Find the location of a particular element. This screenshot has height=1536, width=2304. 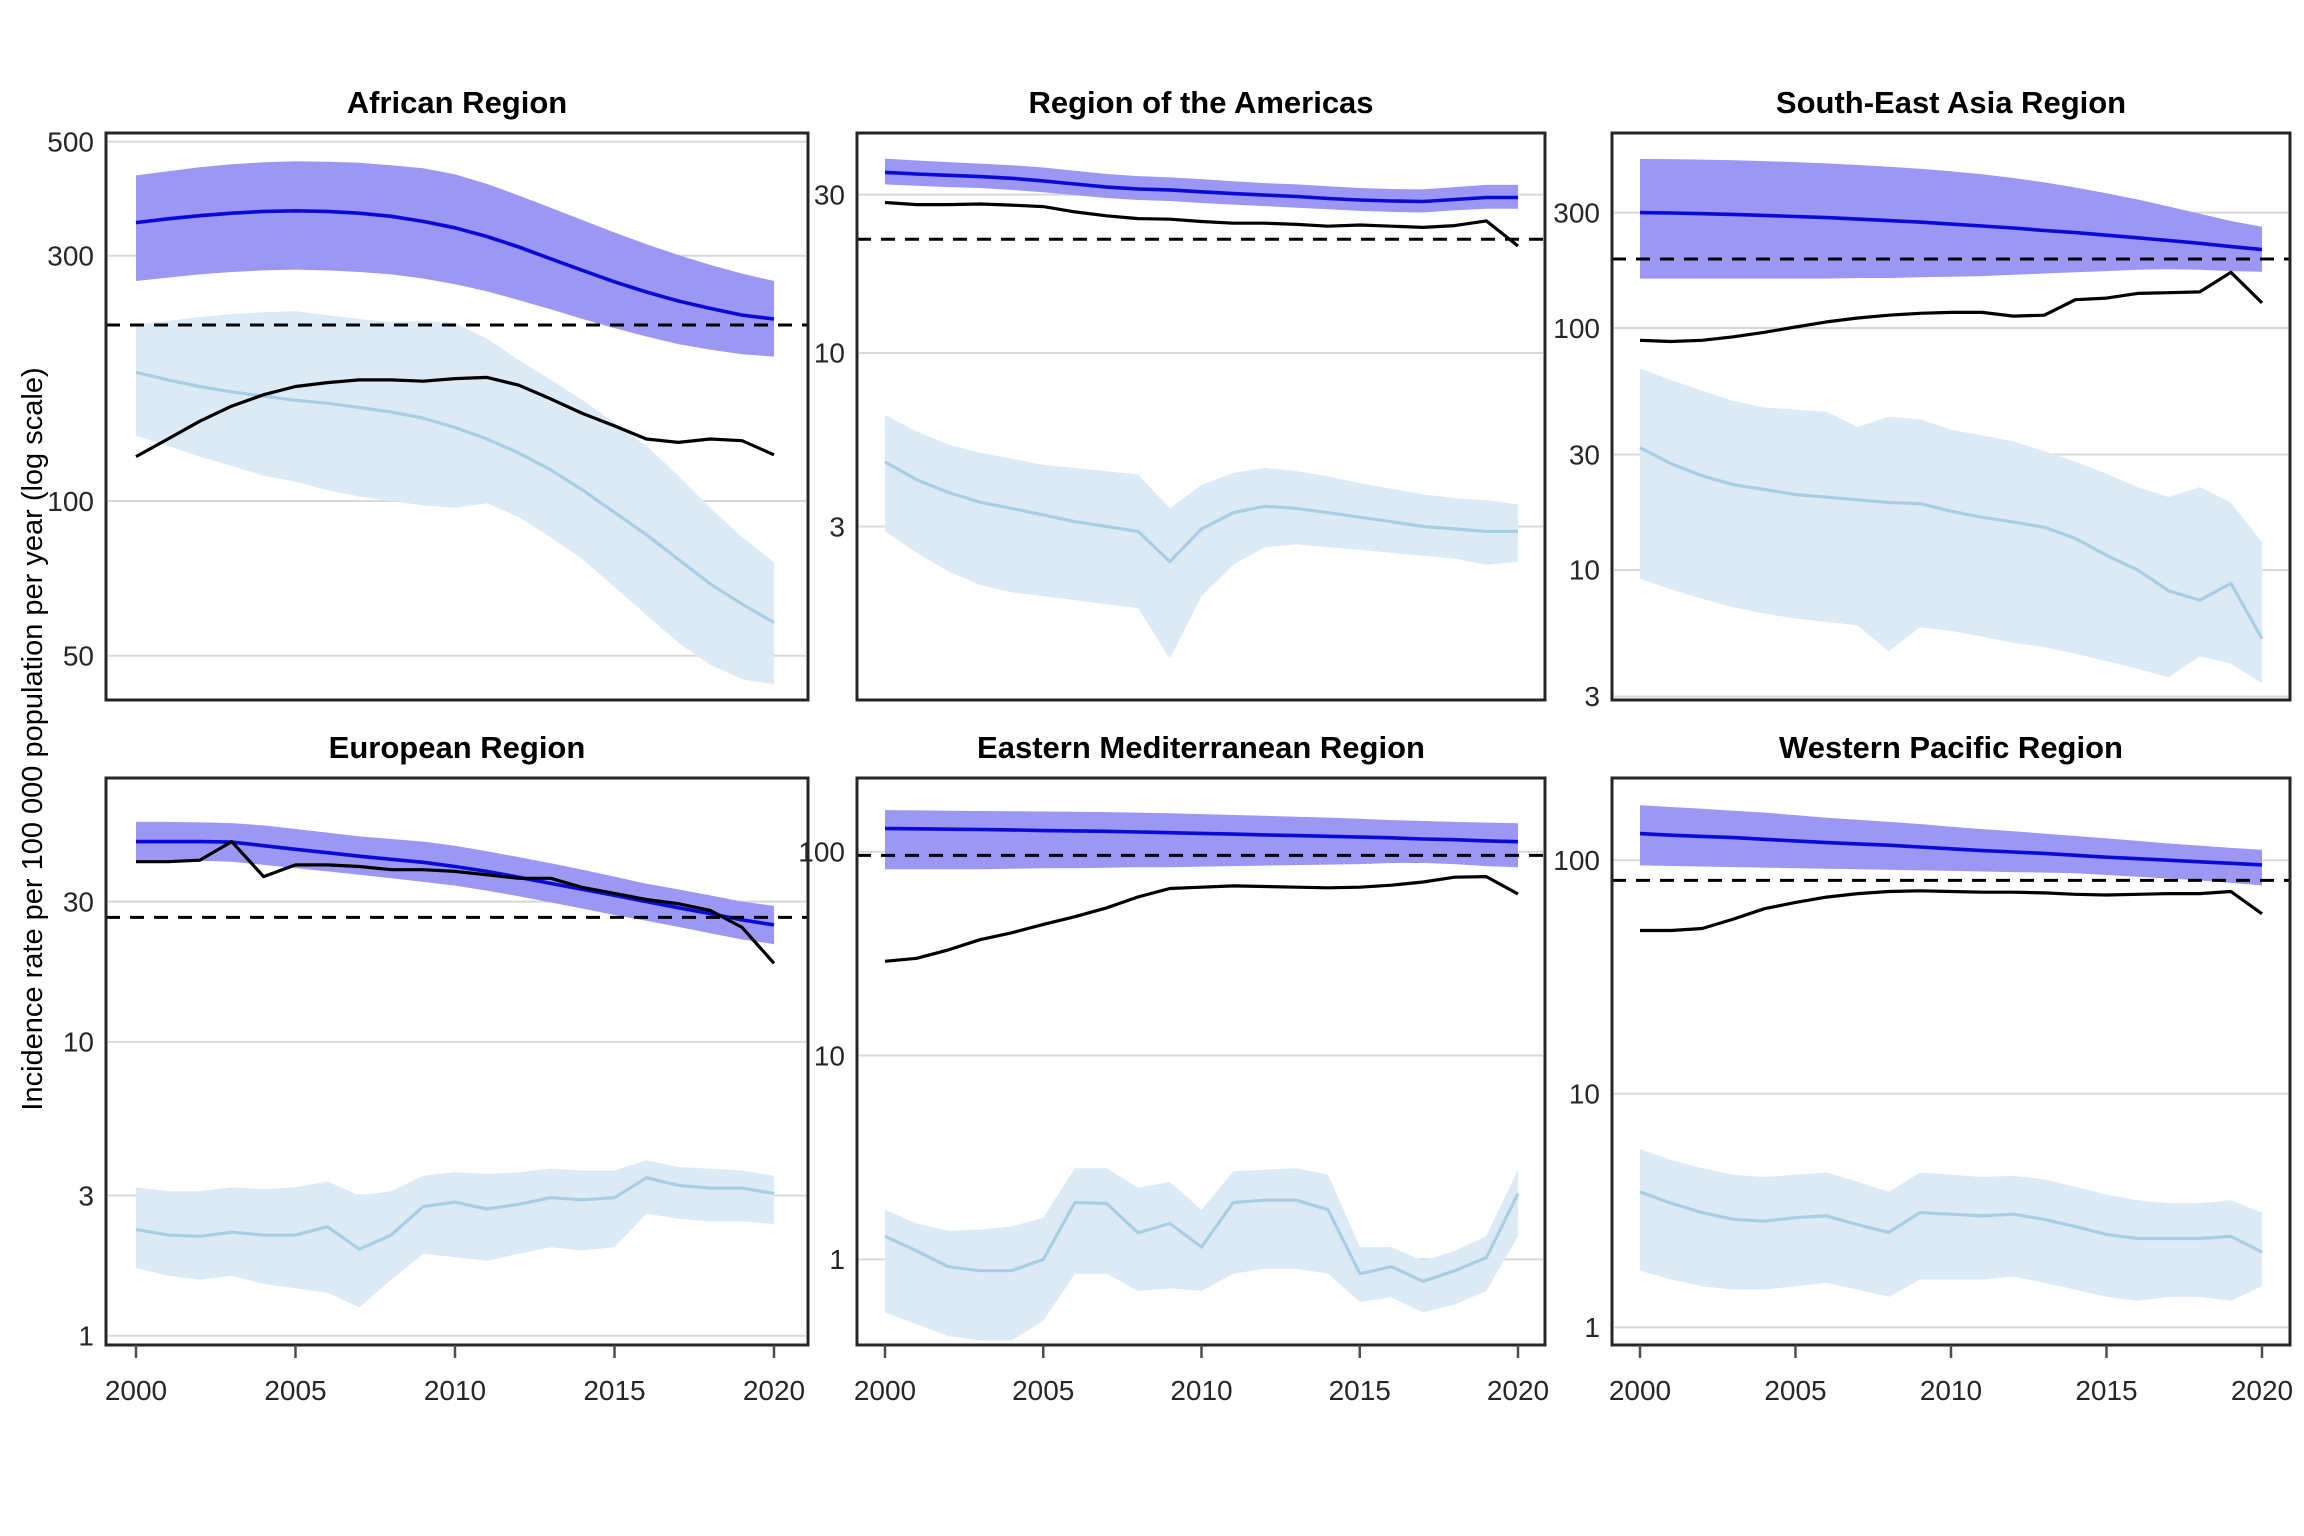

panel-region-of-the-americas: Region of the Americas 30 10 3 is located at coordinates (1180, 393).